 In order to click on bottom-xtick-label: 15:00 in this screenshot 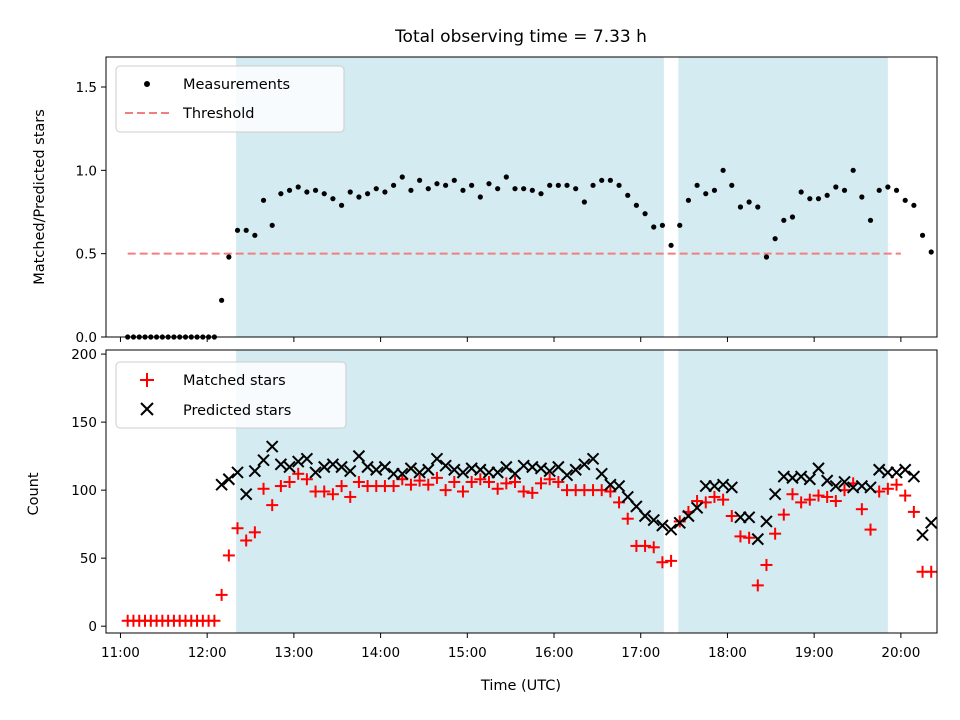, I will do `click(467, 653)`.